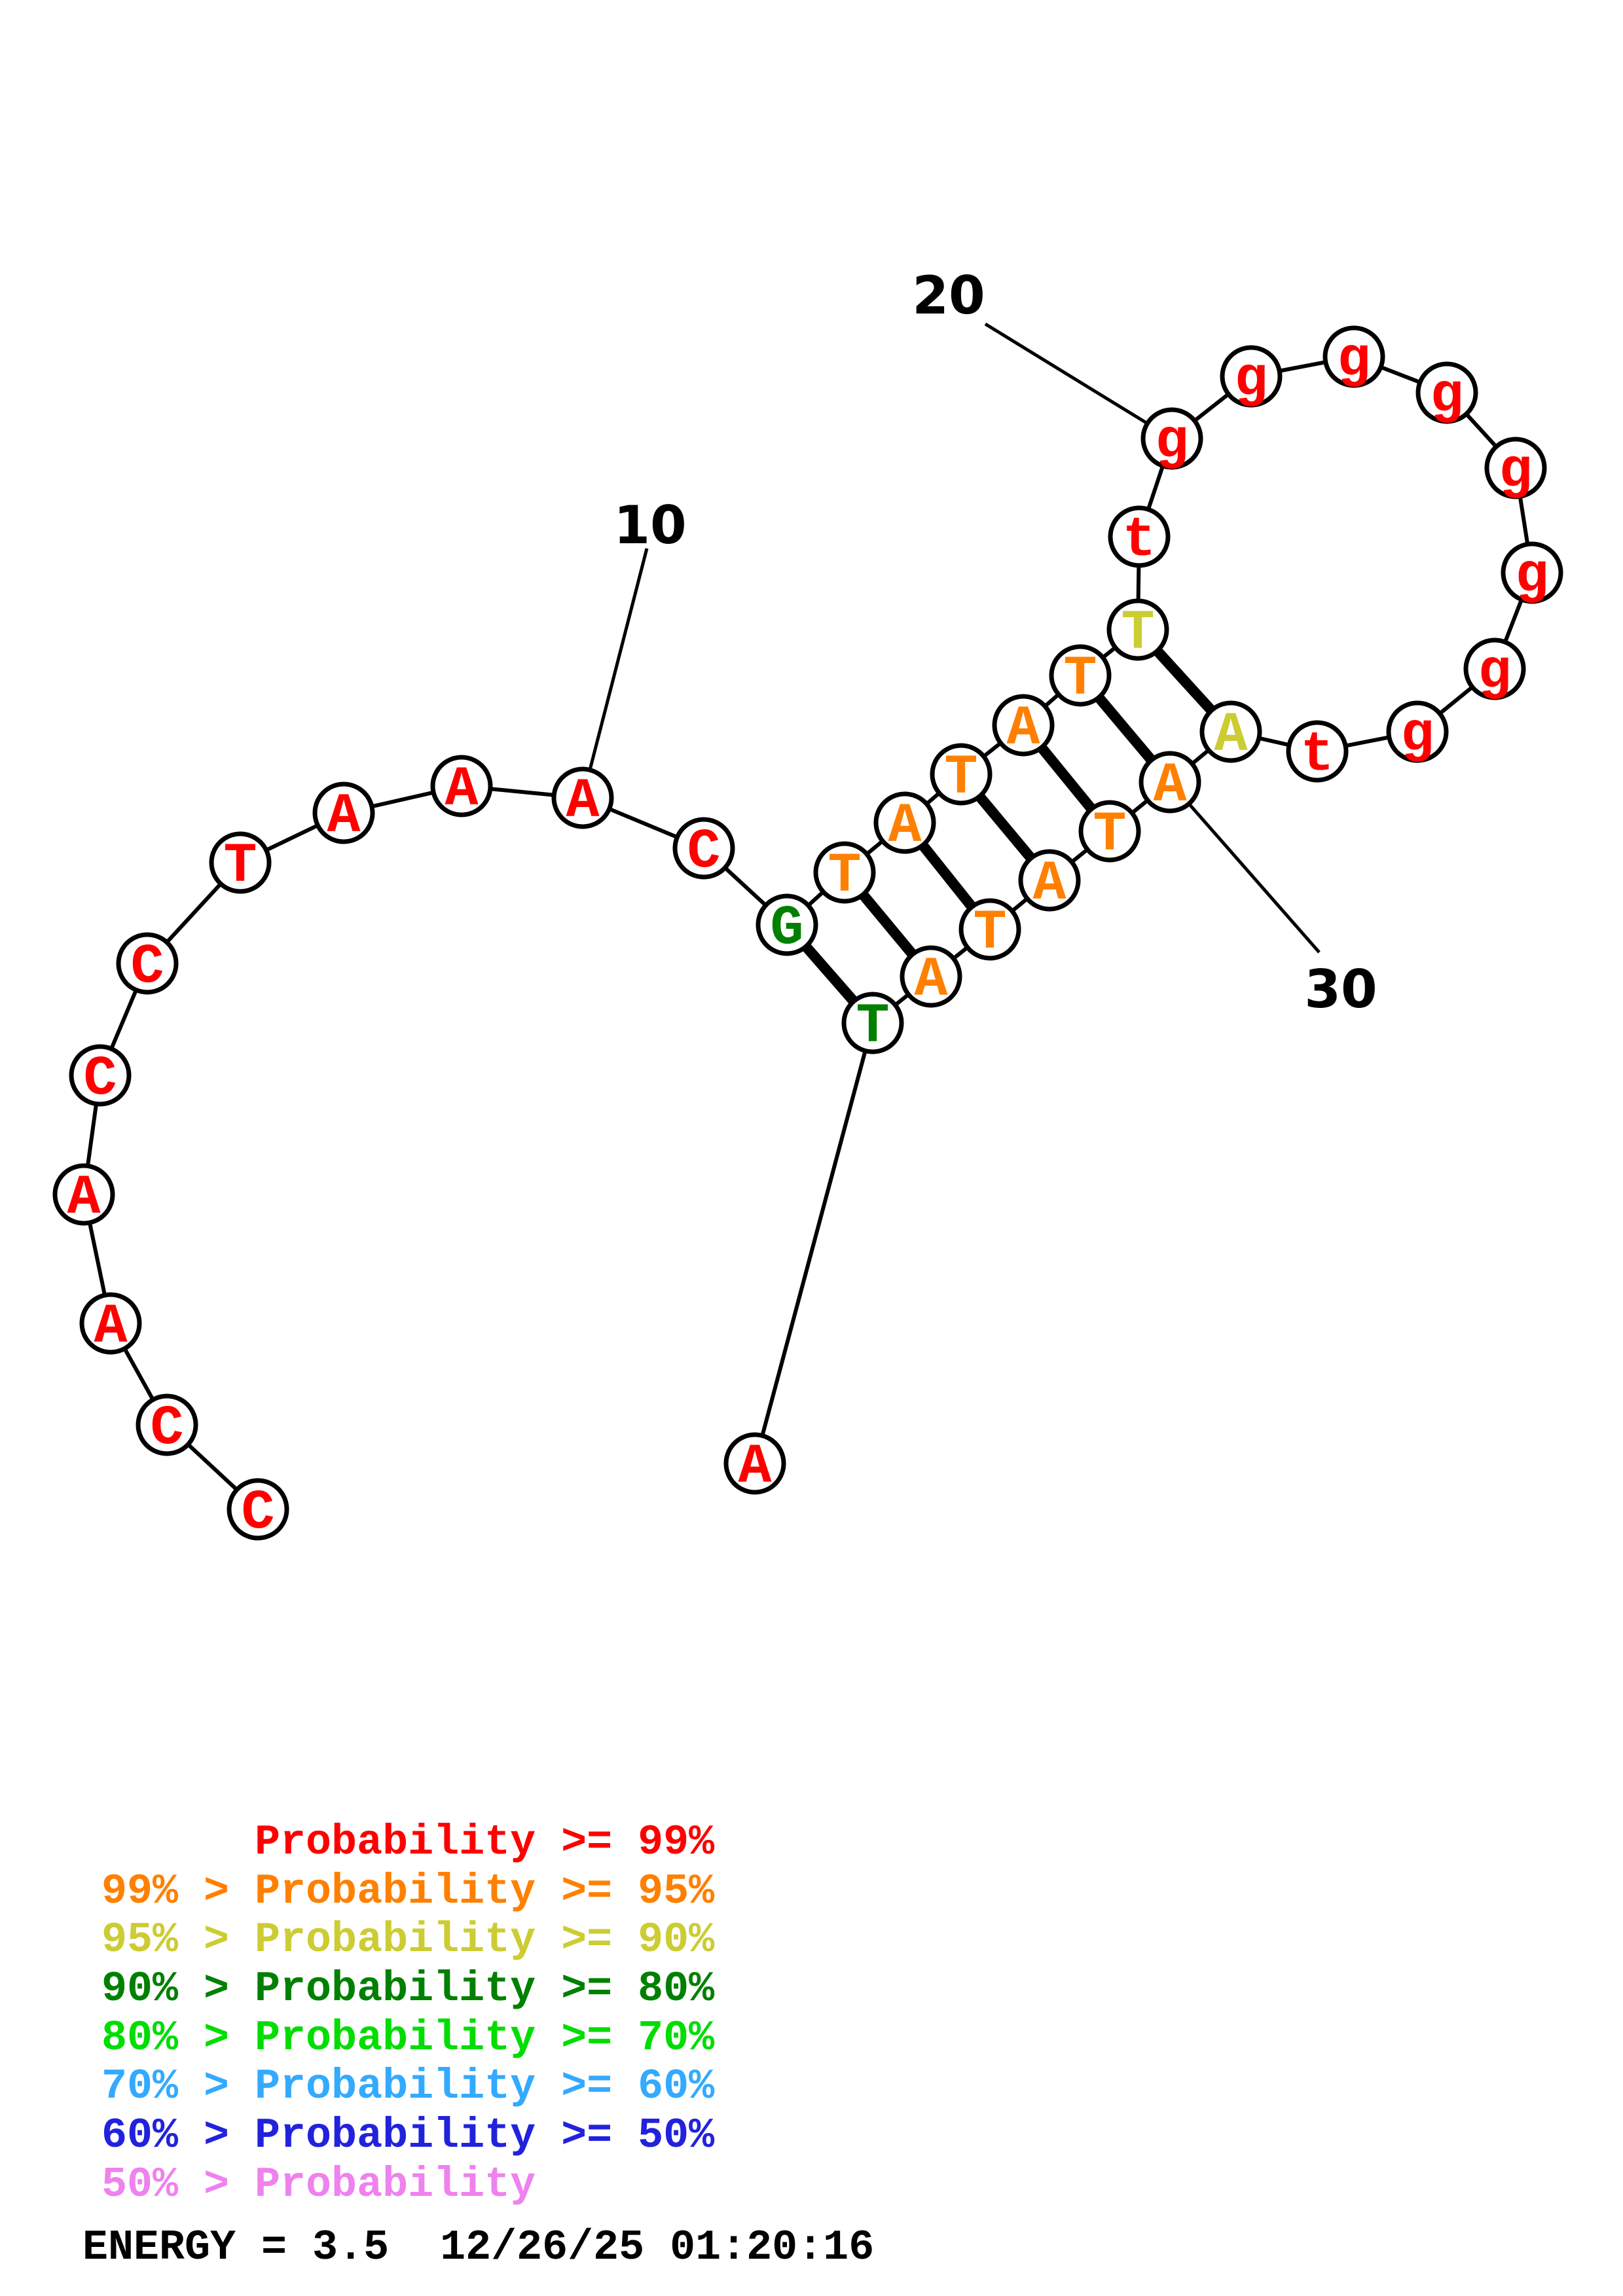  I want to click on position-label-20: 20, so click(948, 295).